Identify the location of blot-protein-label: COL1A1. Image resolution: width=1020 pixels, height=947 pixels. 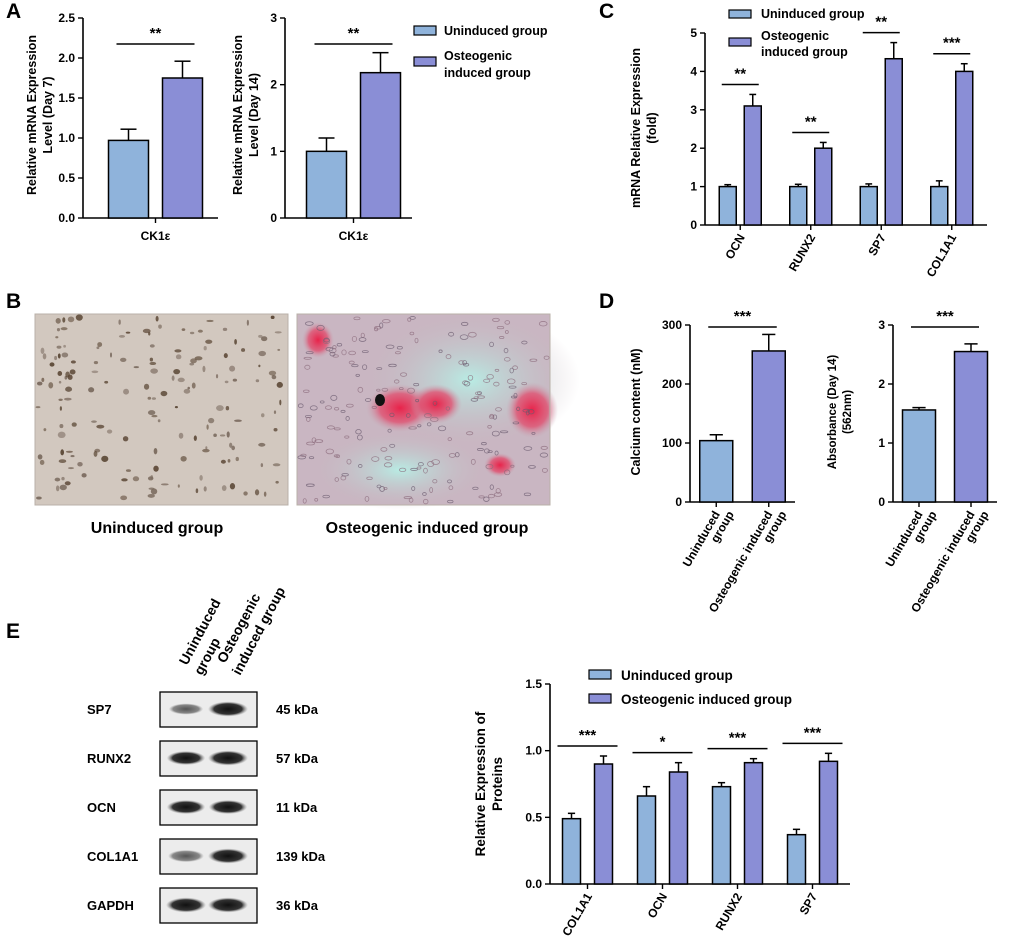
(112, 856).